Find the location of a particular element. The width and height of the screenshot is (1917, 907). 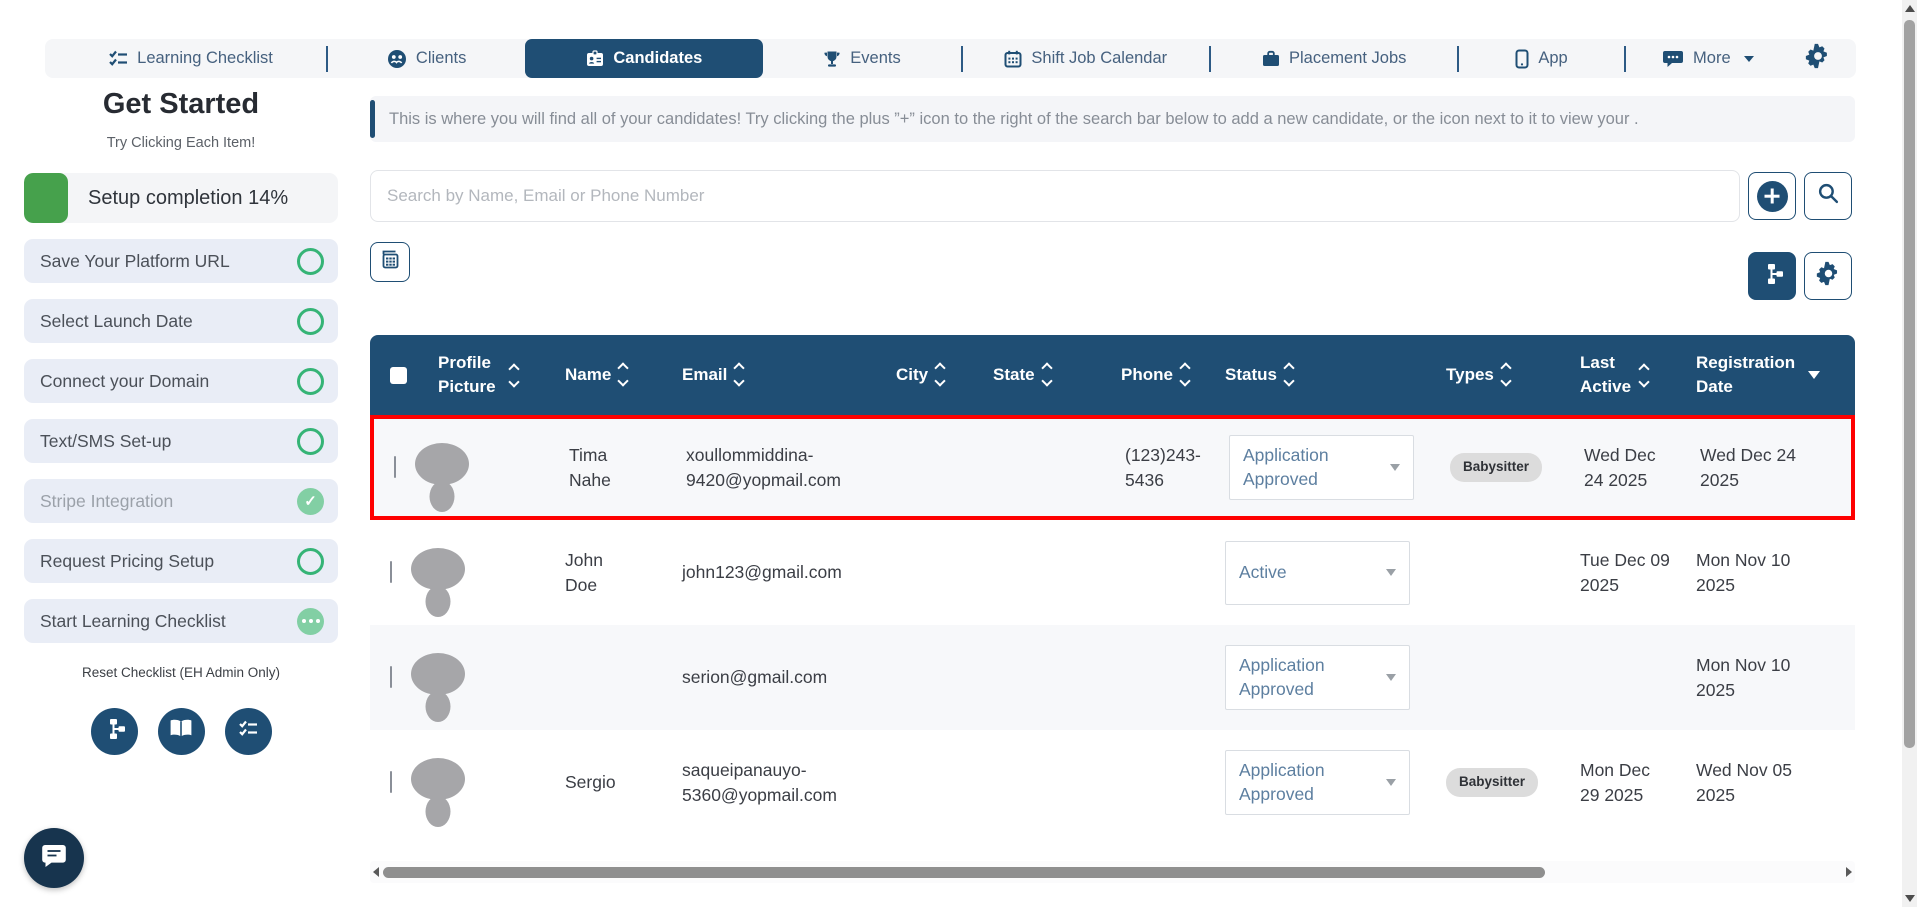

ellipsis-circle-icon is located at coordinates (310, 621).